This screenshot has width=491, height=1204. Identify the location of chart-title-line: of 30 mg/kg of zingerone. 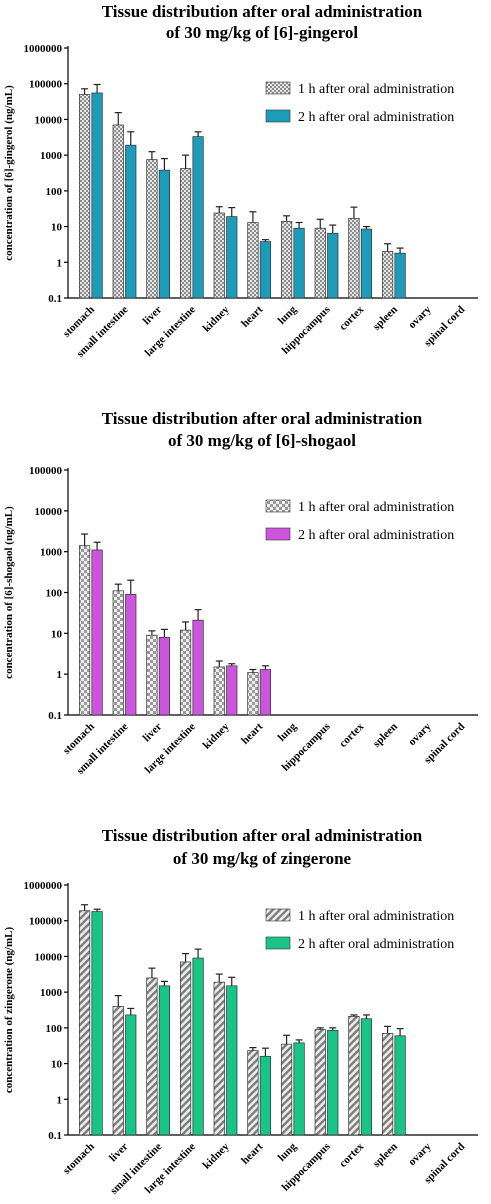
(262, 858).